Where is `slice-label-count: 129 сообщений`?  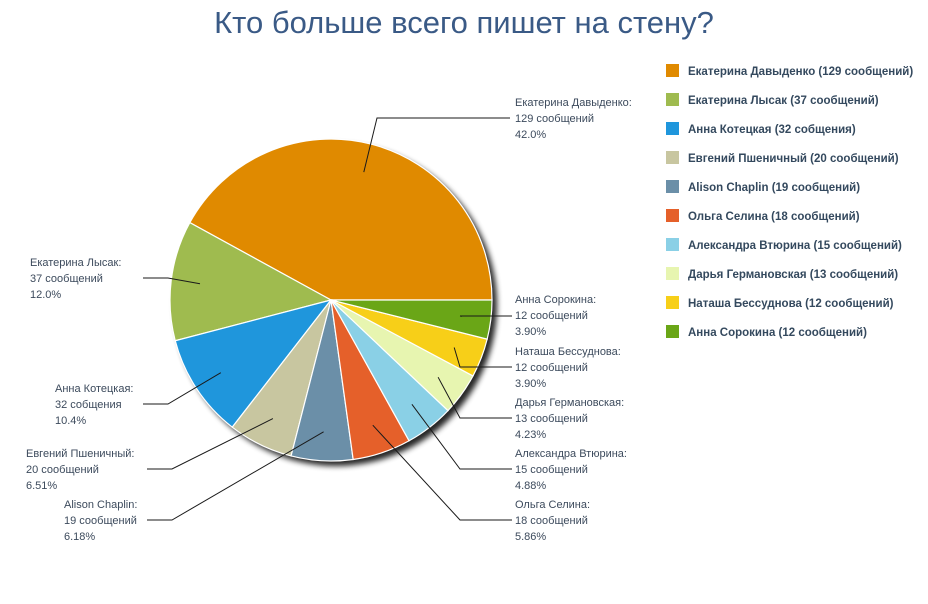 slice-label-count: 129 сообщений is located at coordinates (554, 119).